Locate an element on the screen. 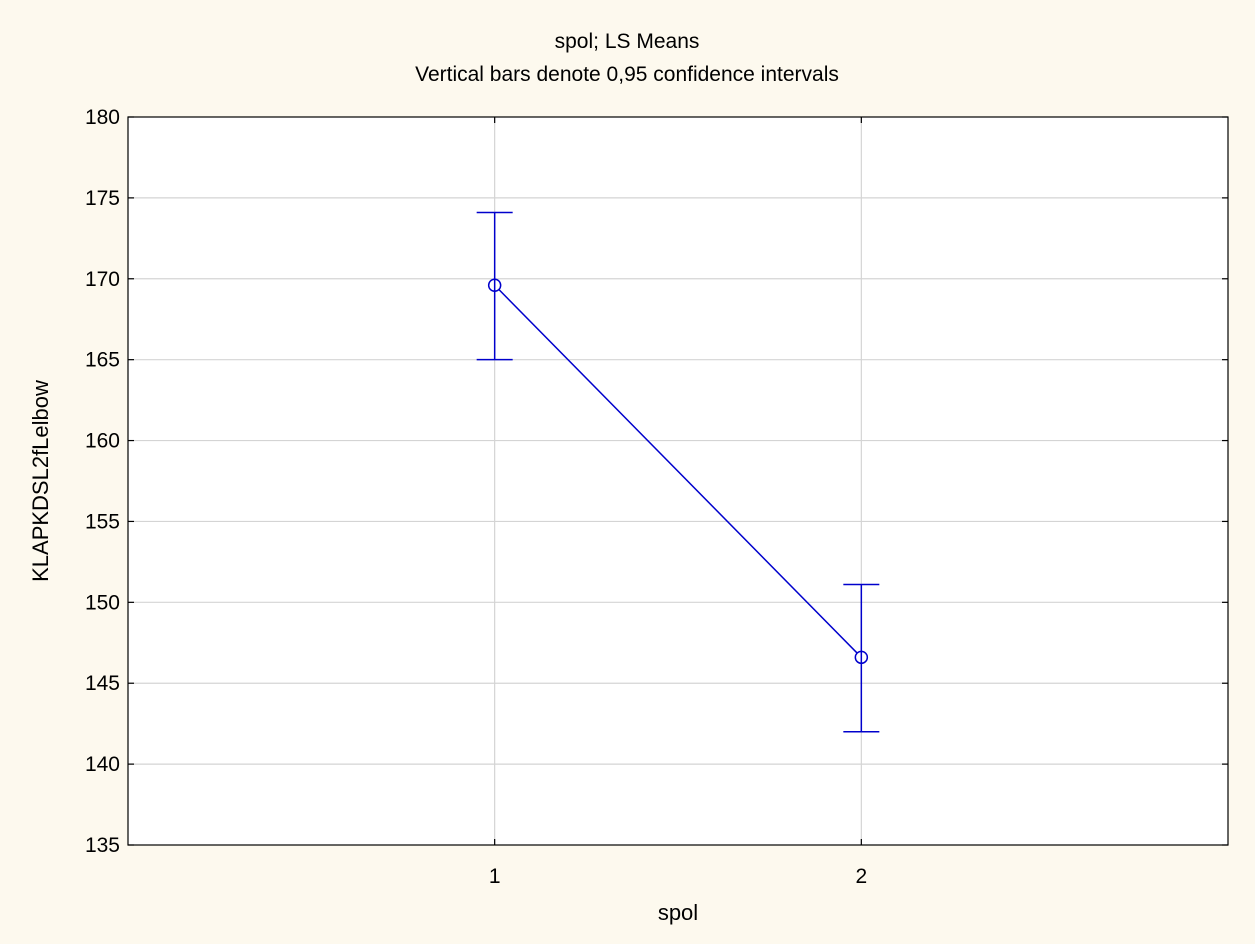 Image resolution: width=1255 pixels, height=944 pixels. chart-title: spol; LS Means is located at coordinates (627, 41).